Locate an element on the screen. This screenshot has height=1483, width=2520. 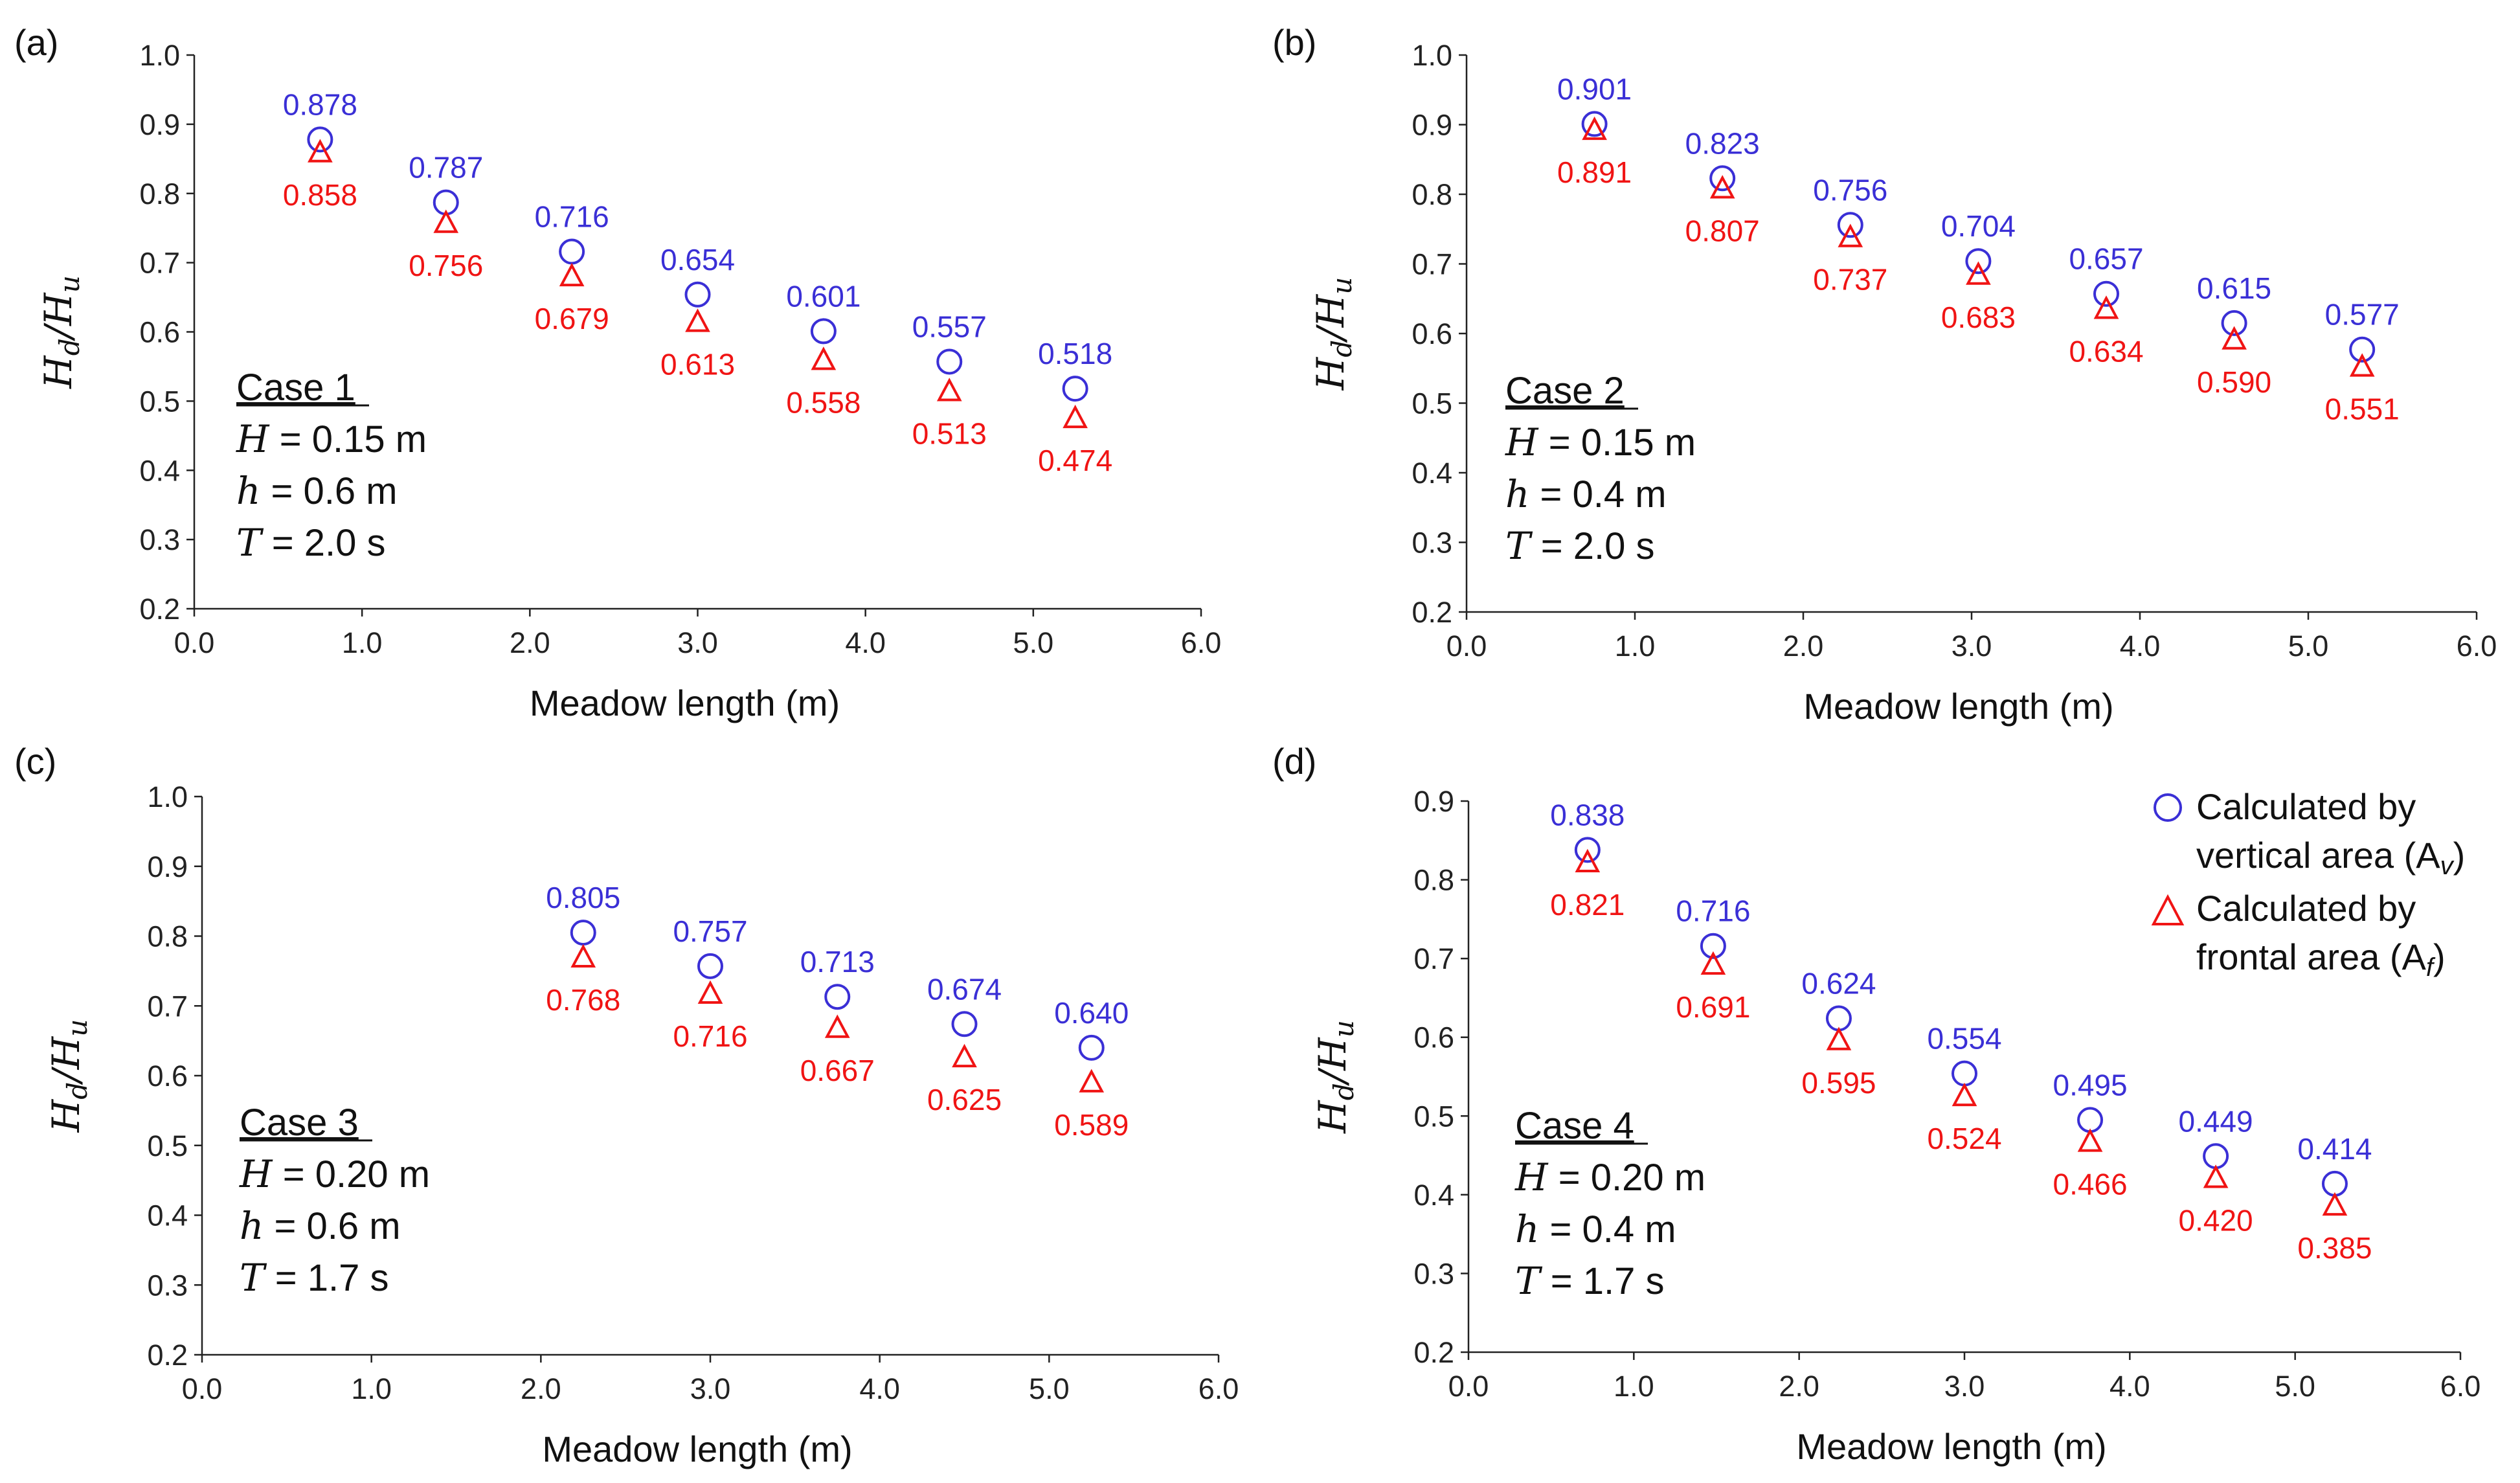
vertical-area-label: 0.704 is located at coordinates (1978, 226).